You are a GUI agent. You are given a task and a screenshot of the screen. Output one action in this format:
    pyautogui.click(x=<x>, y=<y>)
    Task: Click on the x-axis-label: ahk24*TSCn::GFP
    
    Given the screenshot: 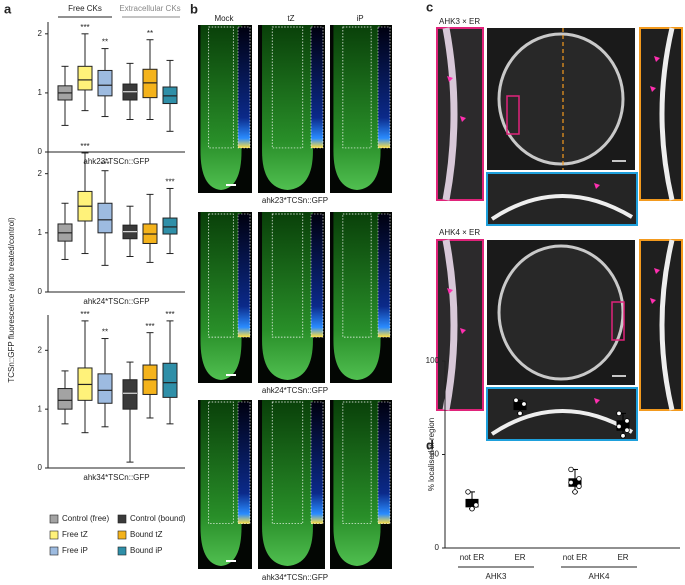 What is the action you would take?
    pyautogui.click(x=116, y=301)
    